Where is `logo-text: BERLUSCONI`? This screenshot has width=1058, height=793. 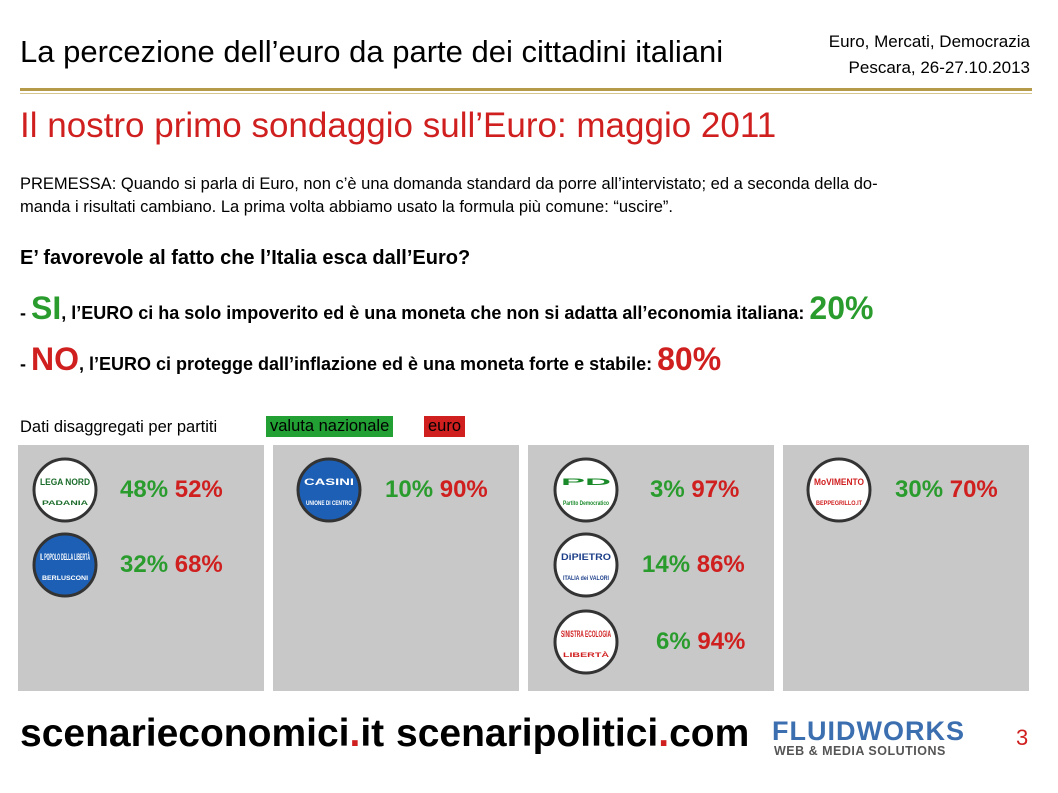 logo-text: BERLUSCONI is located at coordinates (65, 579).